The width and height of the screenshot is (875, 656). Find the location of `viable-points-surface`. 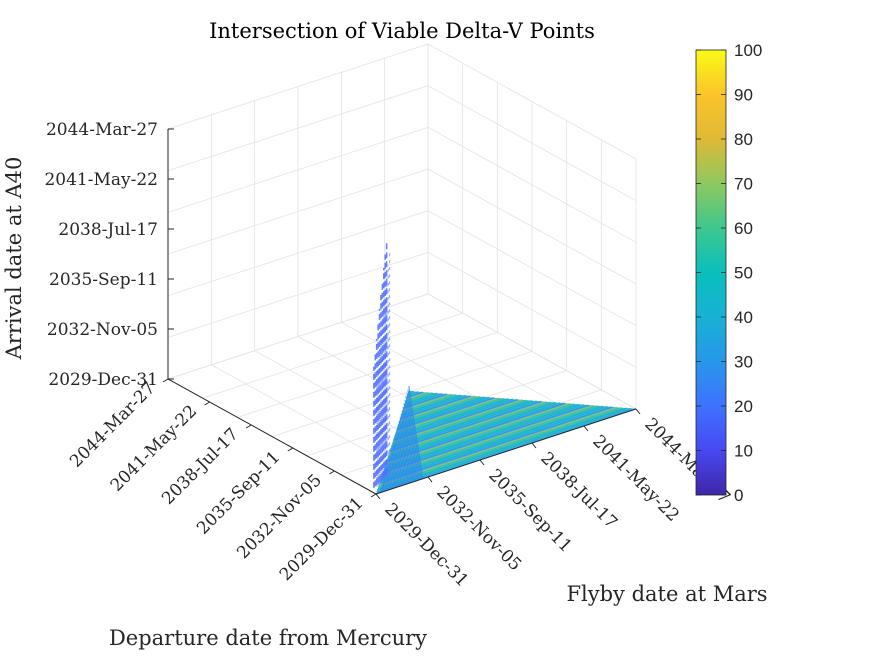

viable-points-surface is located at coordinates (506, 440).